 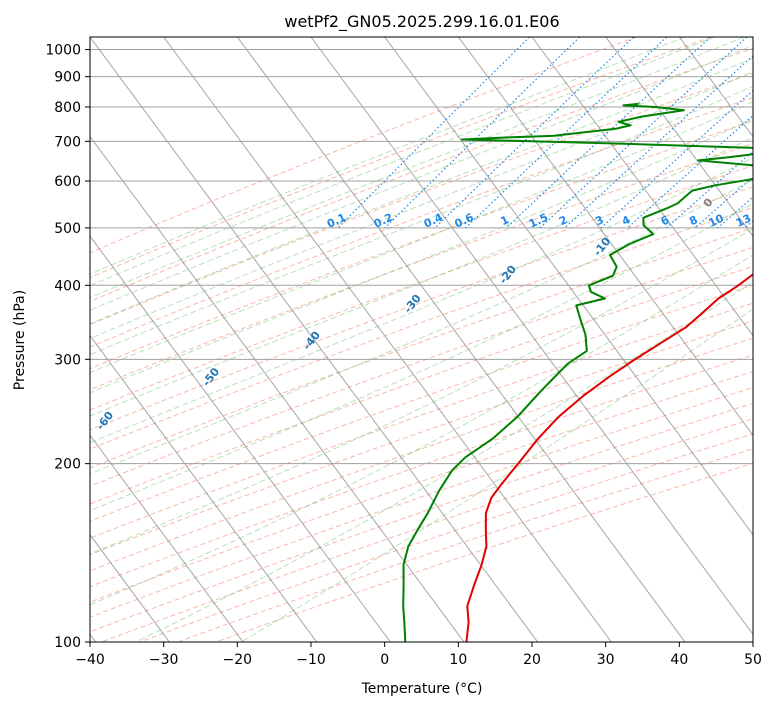 What do you see at coordinates (717, 220) in the screenshot?
I see `mixing-ratio-label: 10` at bounding box center [717, 220].